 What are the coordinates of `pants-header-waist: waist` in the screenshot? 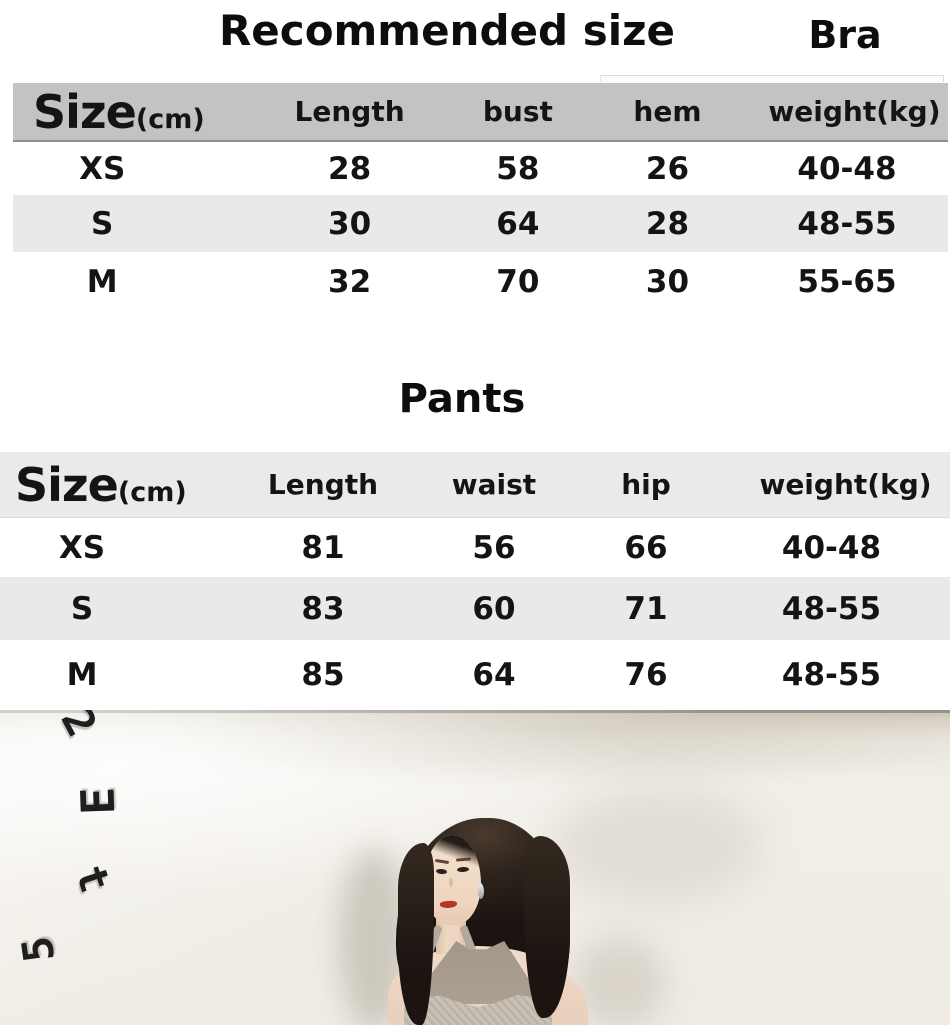 It's located at (494, 484).